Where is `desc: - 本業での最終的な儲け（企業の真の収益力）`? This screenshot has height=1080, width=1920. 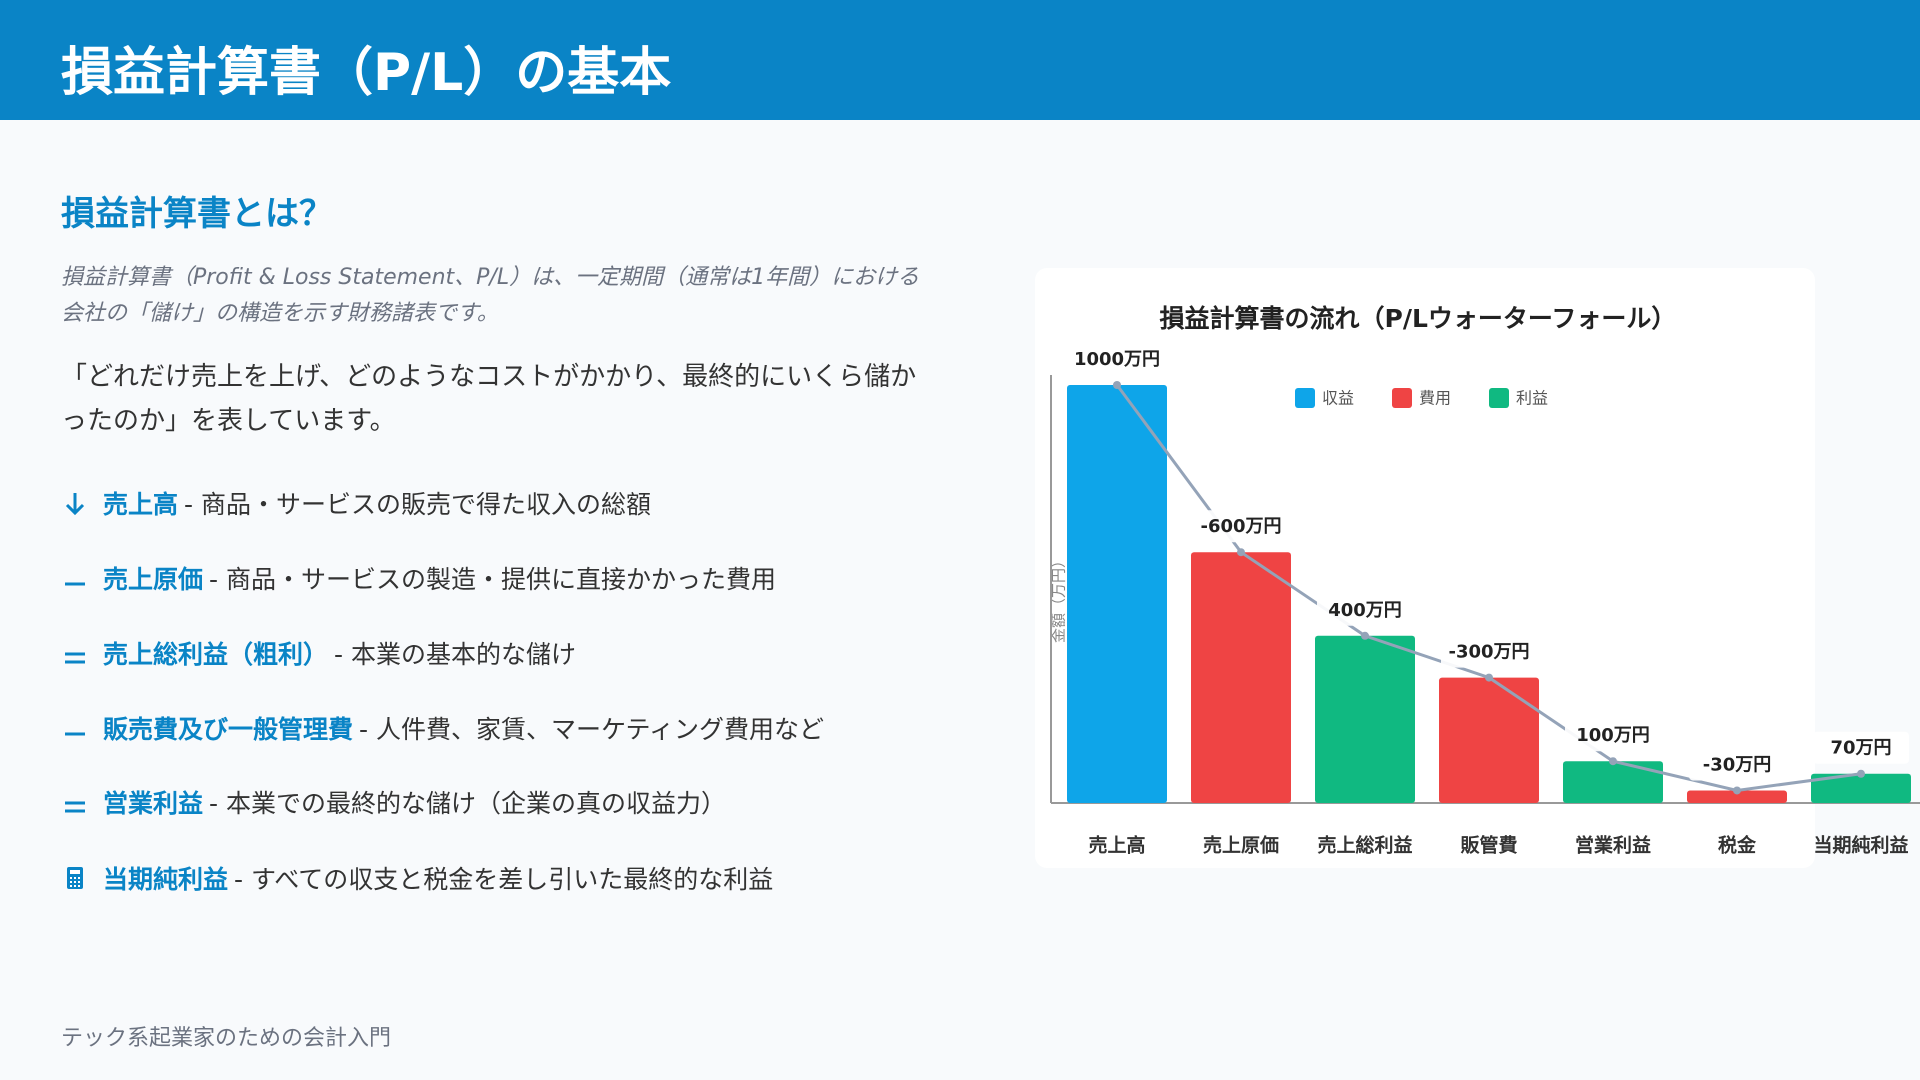
desc: - 本業での最終的な儲け（企業の真の収益力） is located at coordinates (467, 803).